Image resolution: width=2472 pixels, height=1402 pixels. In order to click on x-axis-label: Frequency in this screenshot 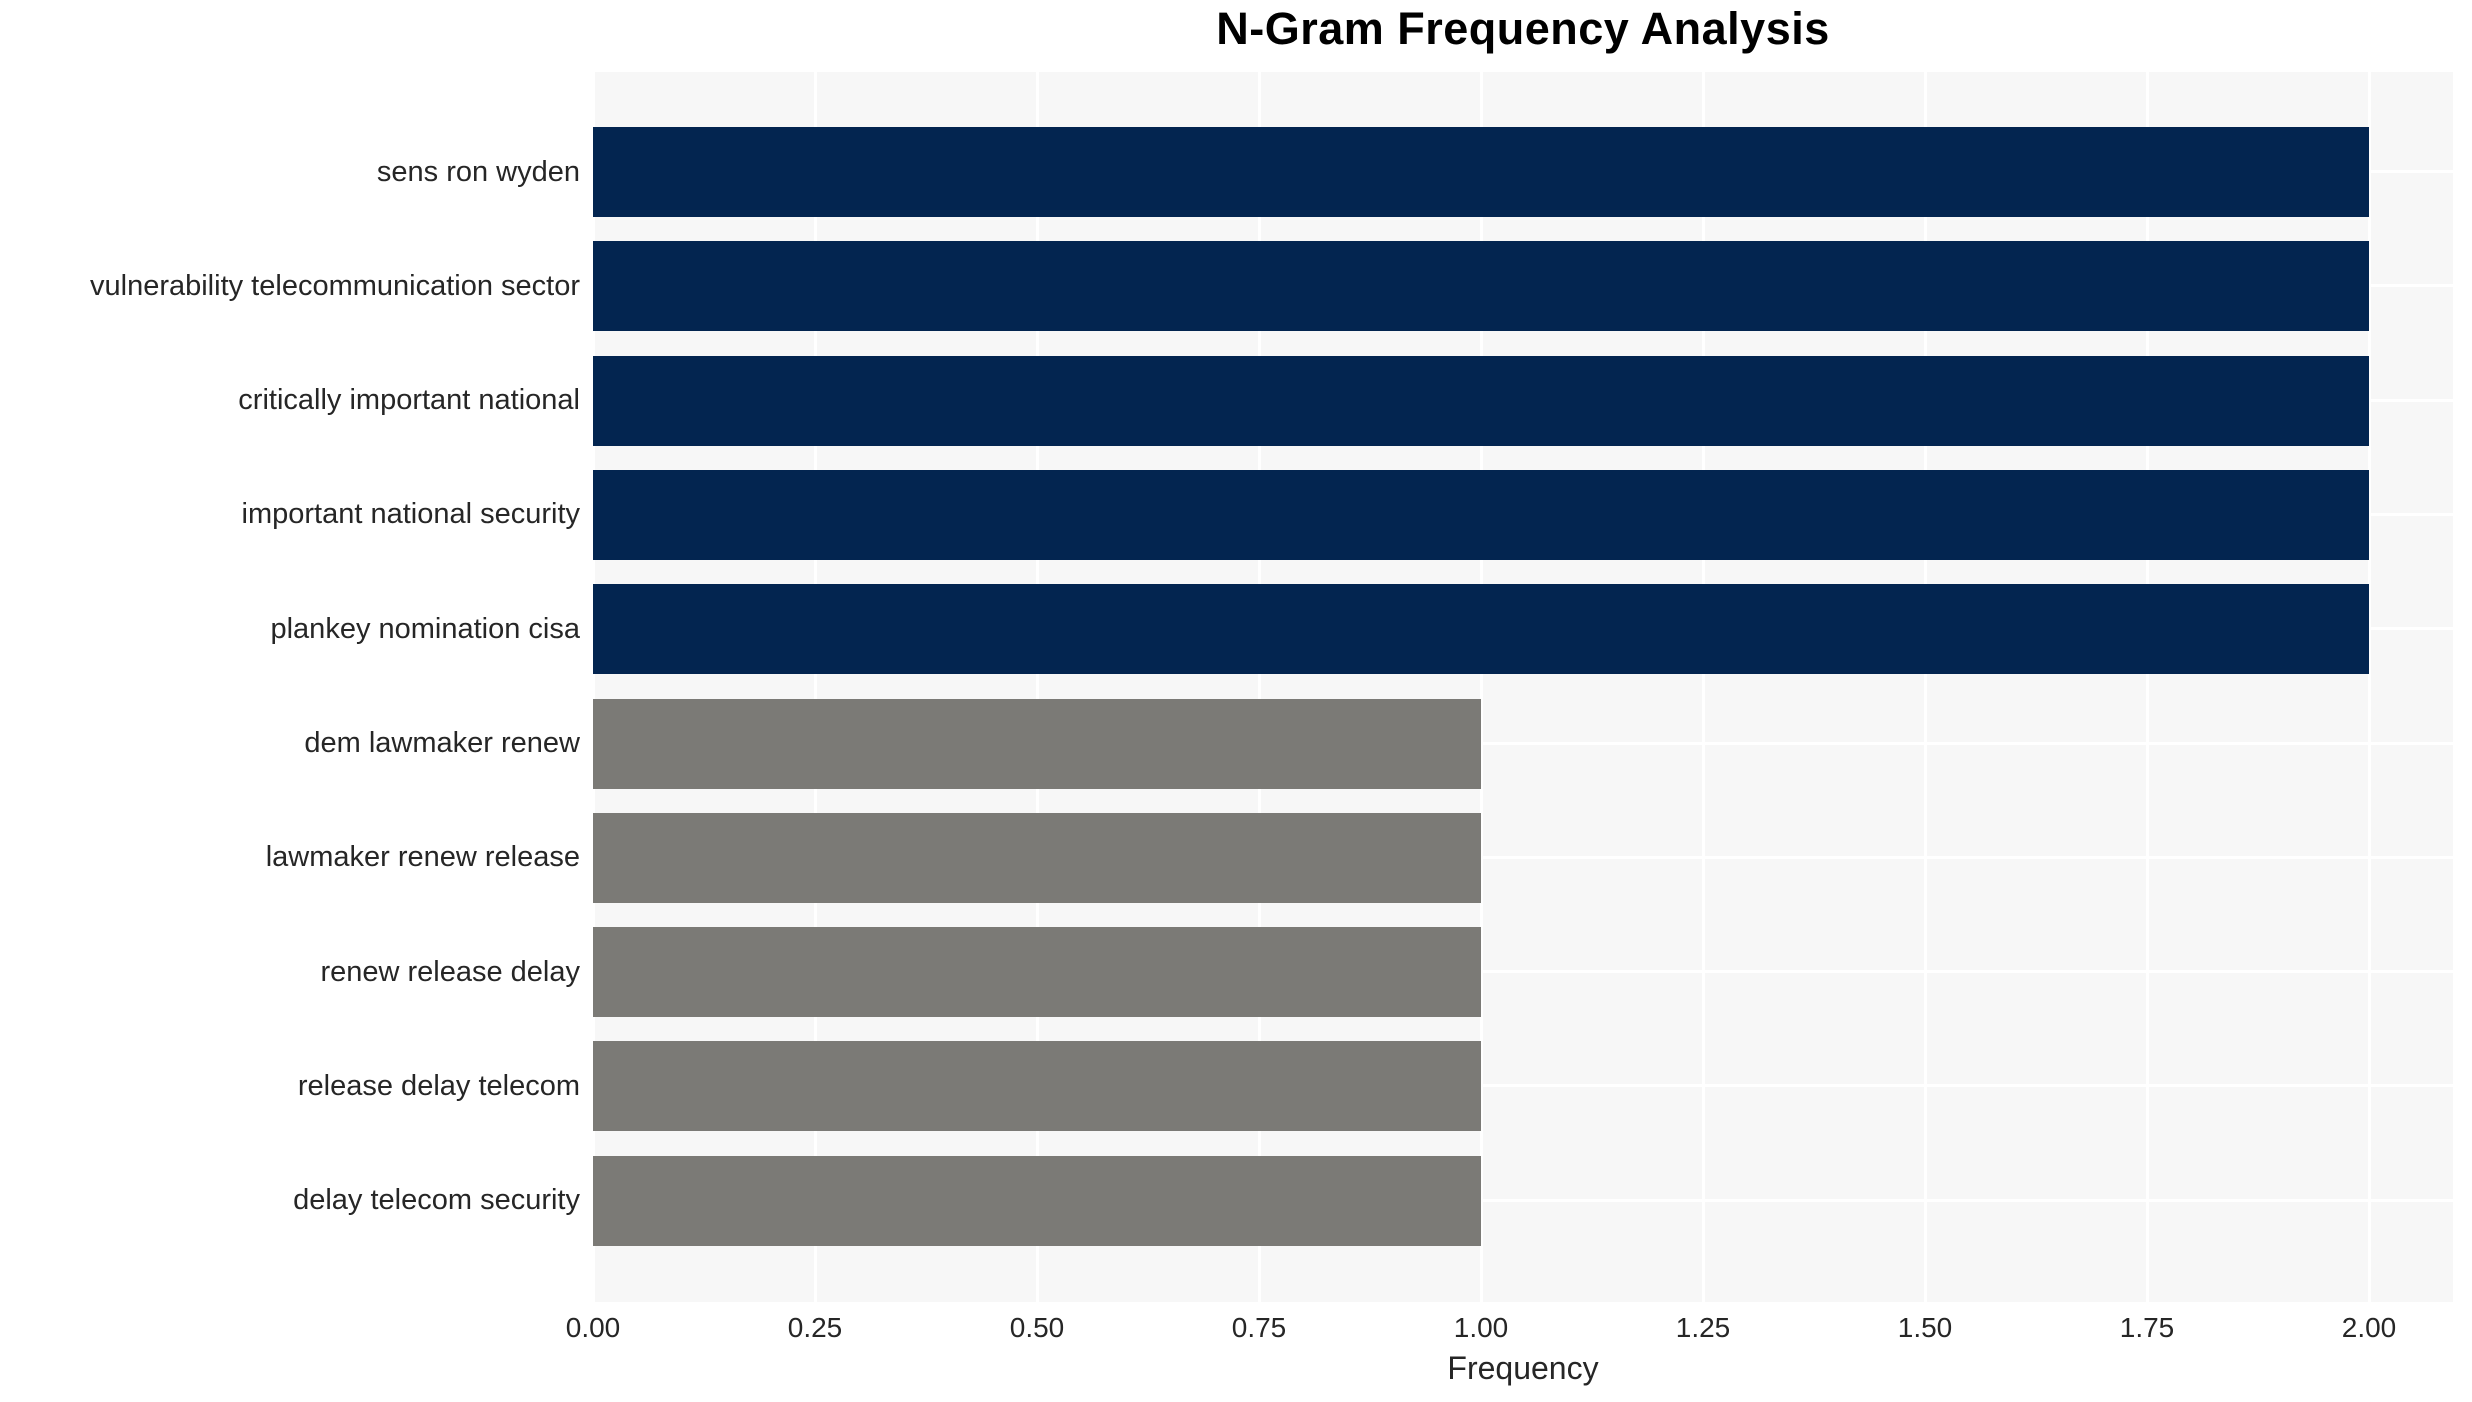, I will do `click(1523, 1368)`.